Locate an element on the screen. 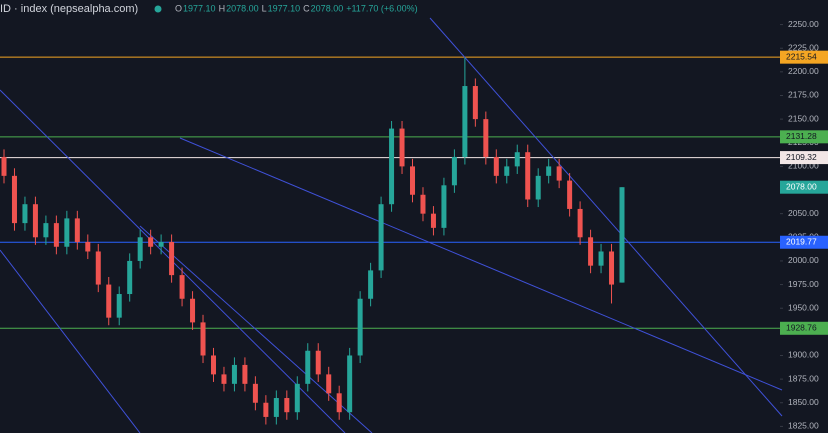 This screenshot has height=433, width=828. level-label: 2109.32 is located at coordinates (801, 157).